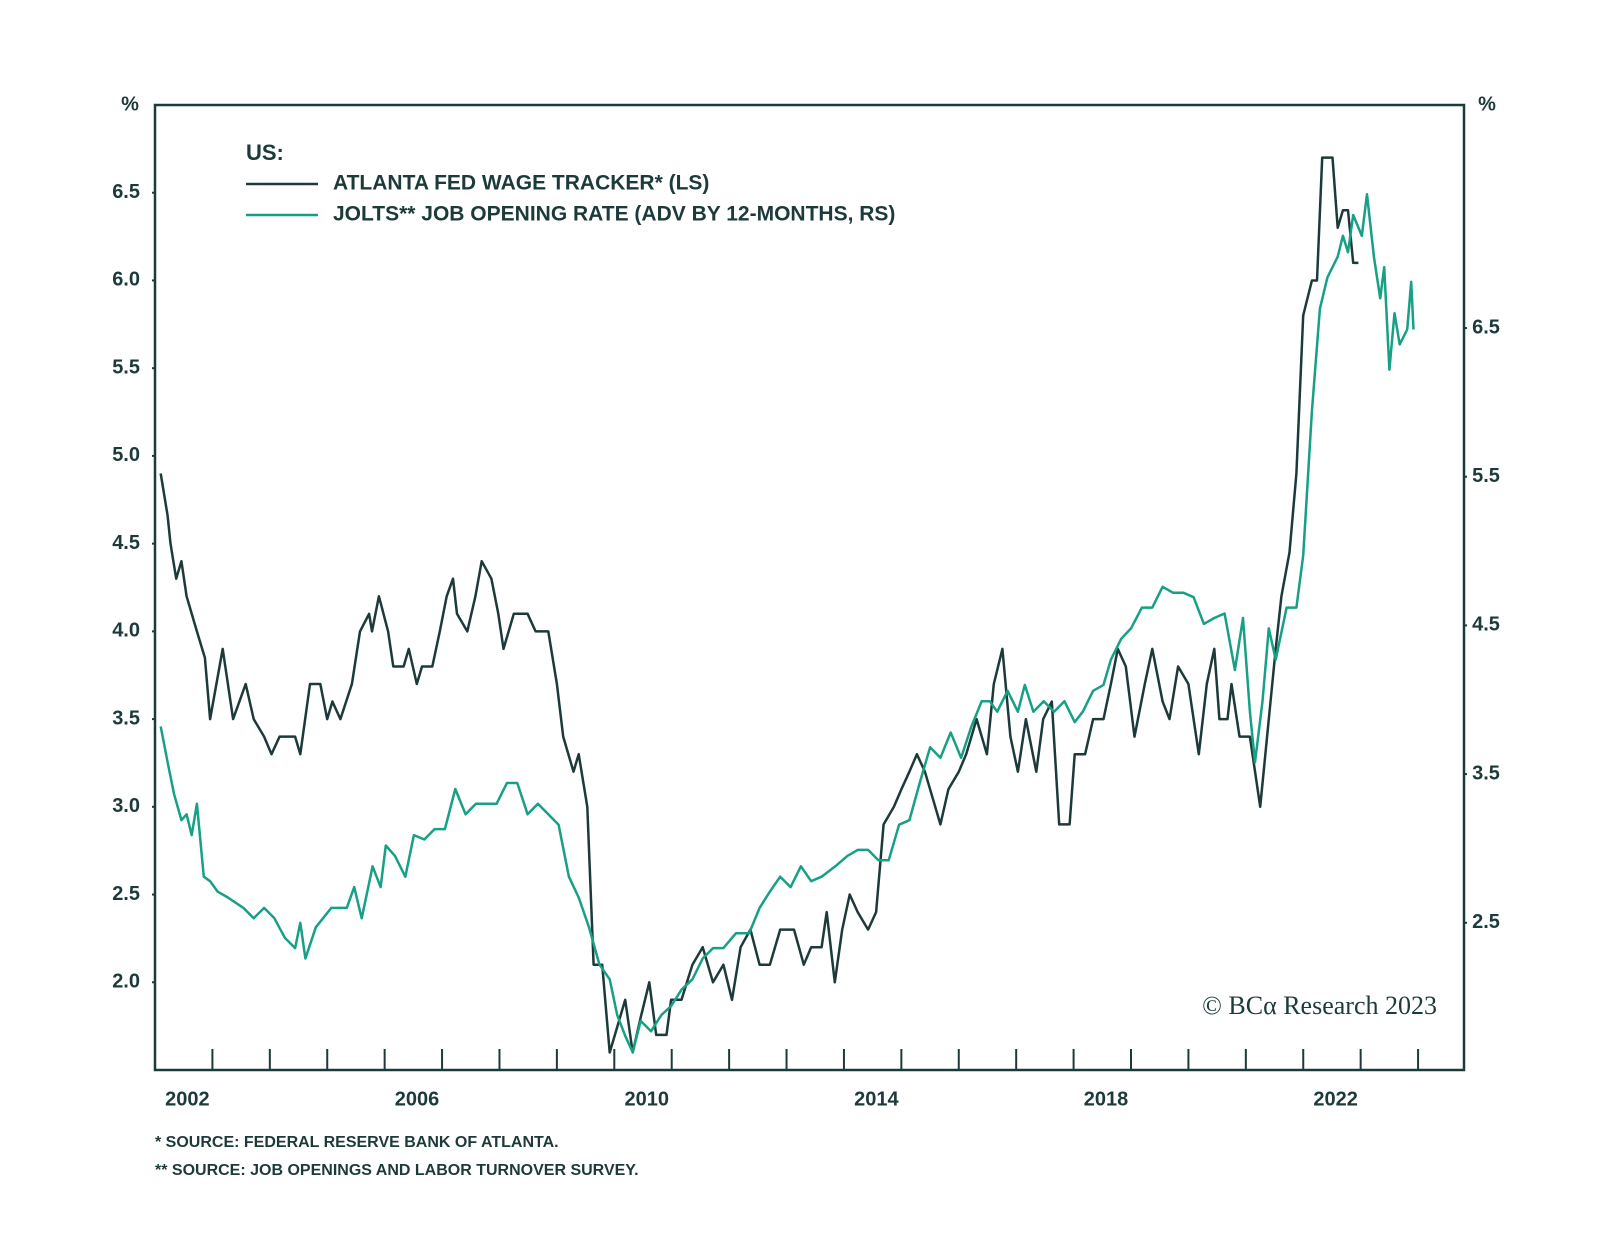 Image resolution: width=1600 pixels, height=1233 pixels. I want to click on legend-title: US:, so click(265, 152).